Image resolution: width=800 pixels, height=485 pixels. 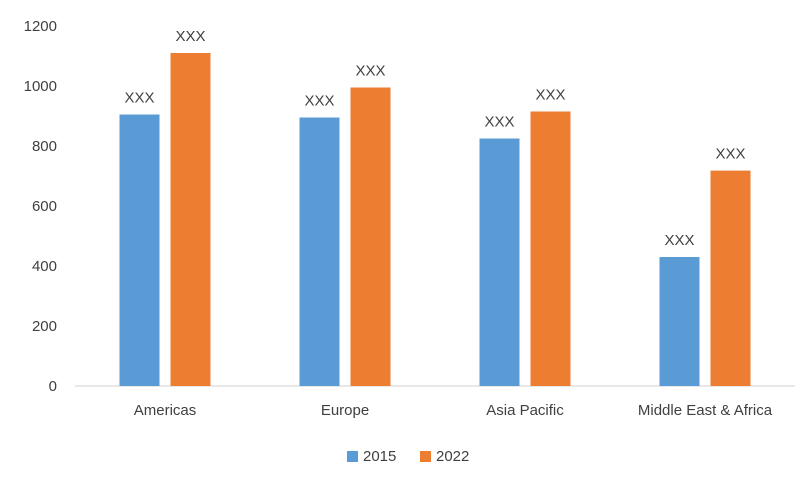 I want to click on legend: 2015 2022, so click(x=408, y=456).